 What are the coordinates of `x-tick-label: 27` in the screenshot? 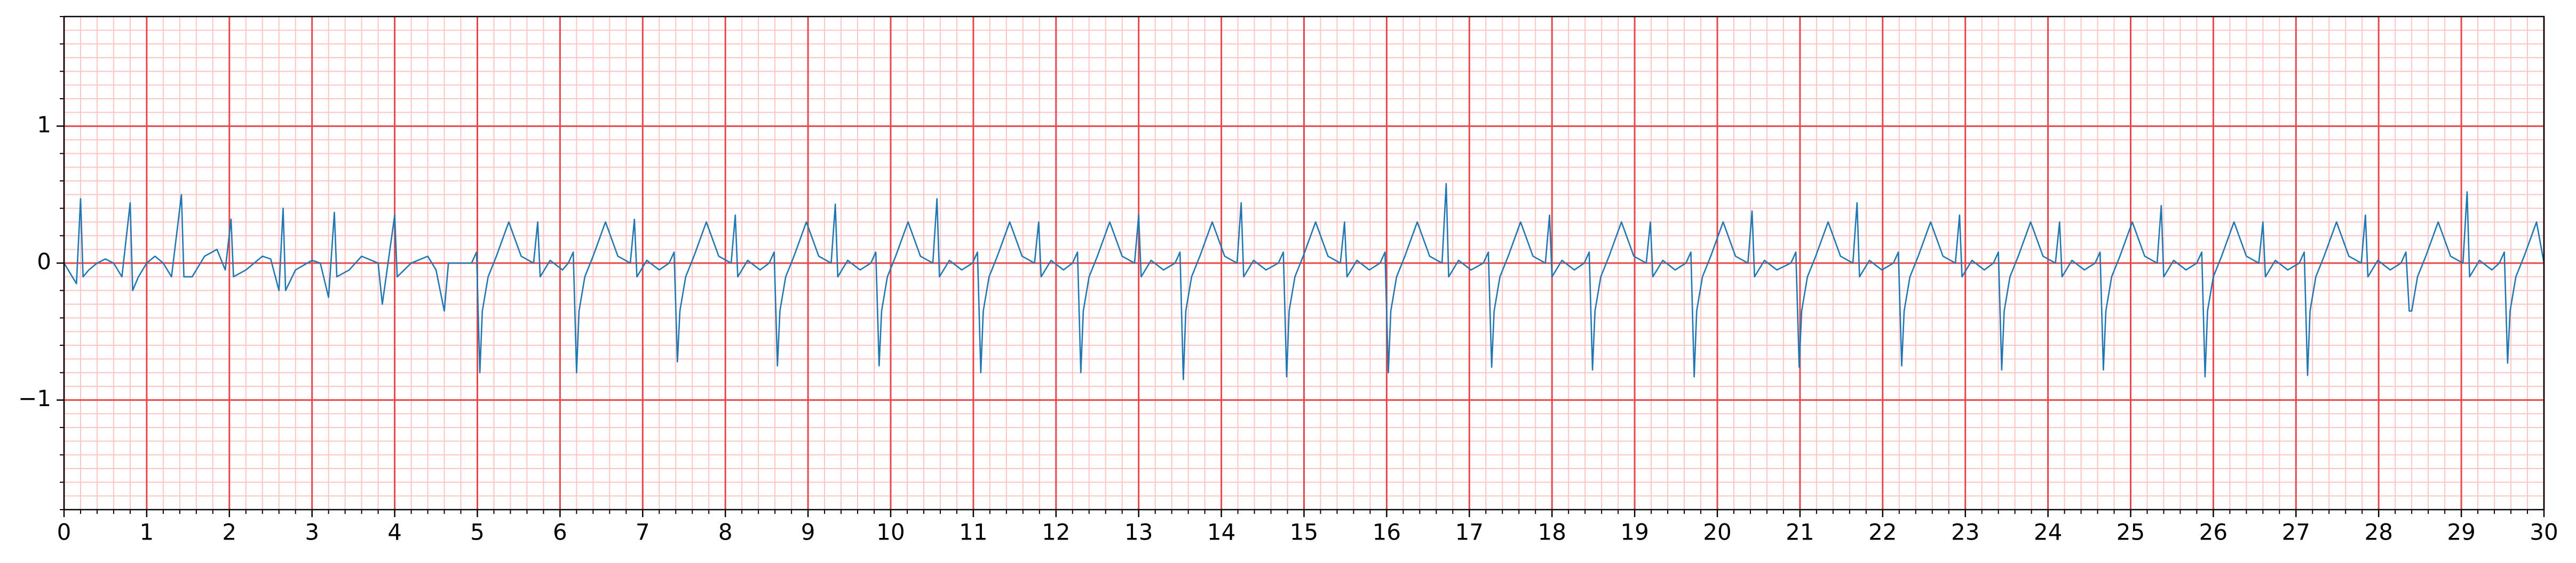 It's located at (2296, 532).